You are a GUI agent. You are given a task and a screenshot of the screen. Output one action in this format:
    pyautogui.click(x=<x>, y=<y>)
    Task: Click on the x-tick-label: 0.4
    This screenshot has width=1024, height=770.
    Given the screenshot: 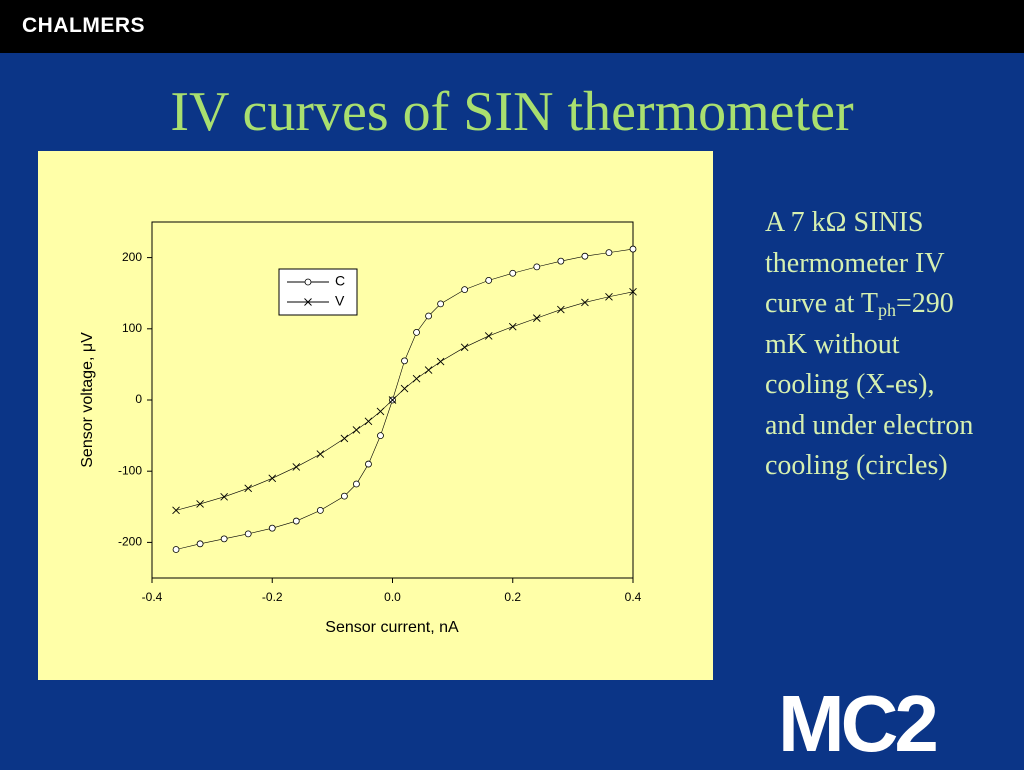 What is the action you would take?
    pyautogui.click(x=633, y=597)
    